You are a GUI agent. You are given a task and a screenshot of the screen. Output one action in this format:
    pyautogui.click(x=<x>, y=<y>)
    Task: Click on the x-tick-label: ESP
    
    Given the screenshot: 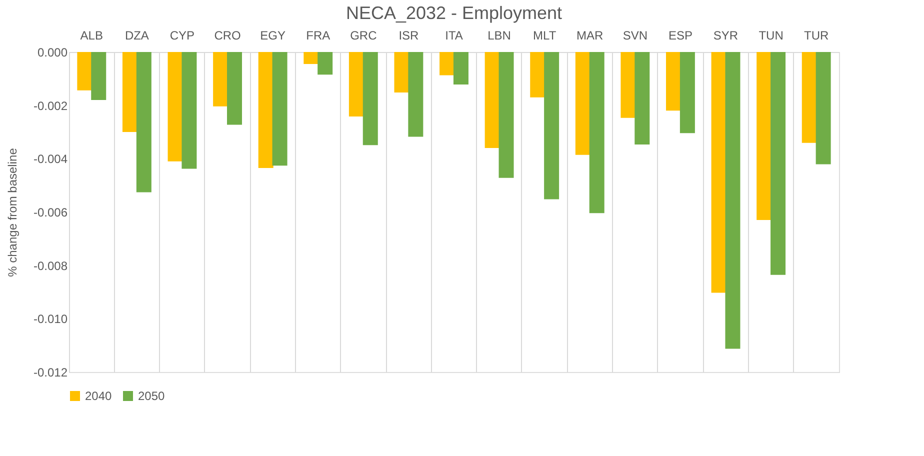 What is the action you would take?
    pyautogui.click(x=680, y=35)
    